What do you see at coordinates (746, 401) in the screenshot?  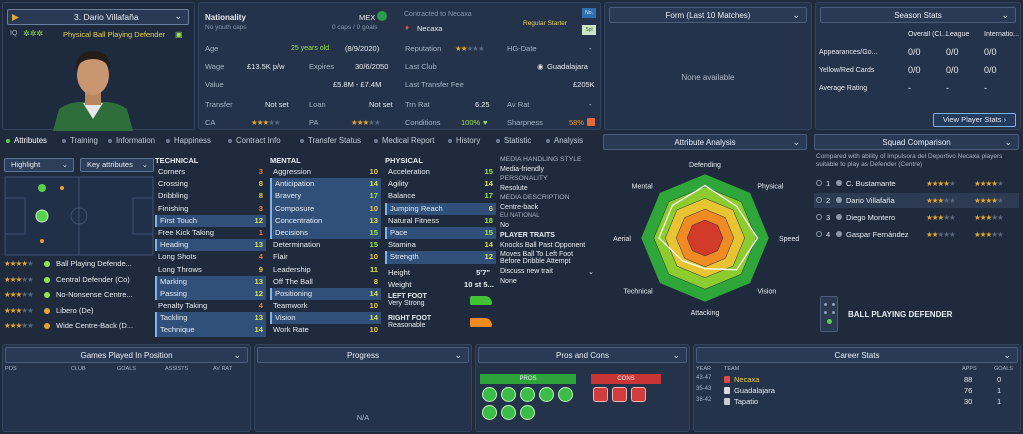 I see `career-team: Tapatio` at bounding box center [746, 401].